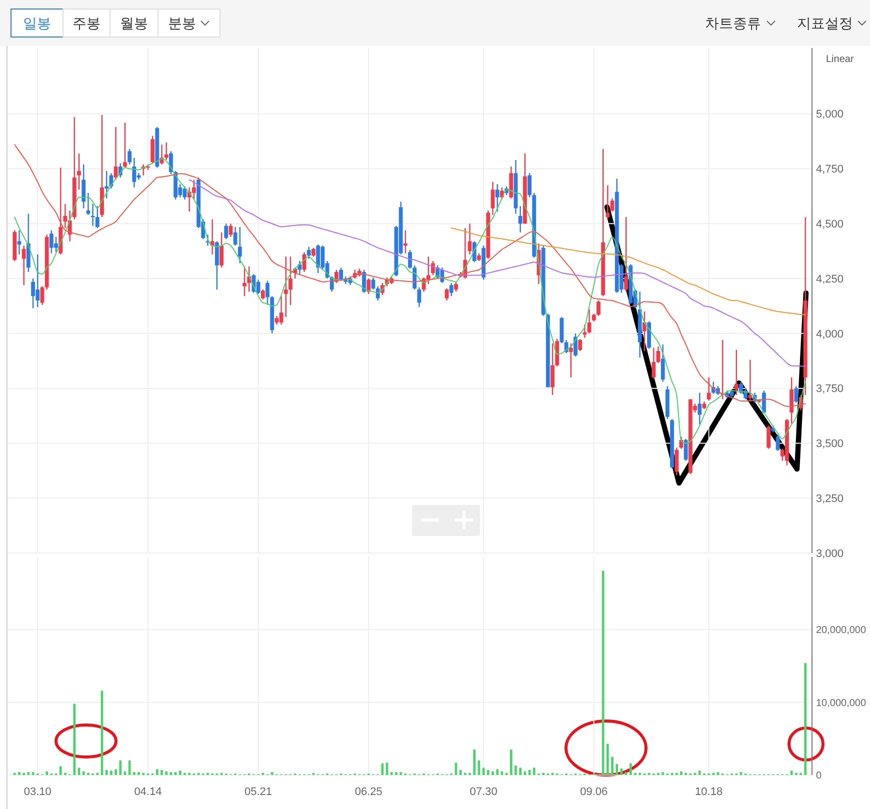 This screenshot has width=870, height=809. Describe the element at coordinates (830, 334) in the screenshot. I see `y-tick-label: 4,000` at that location.